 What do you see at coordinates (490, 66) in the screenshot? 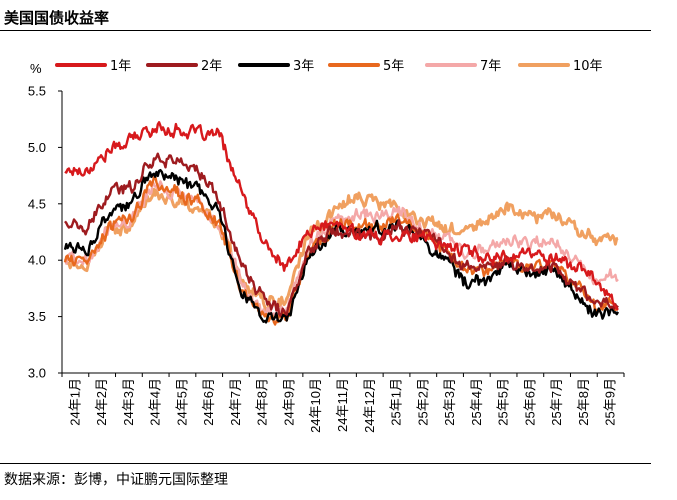
I see `legend-label: 7年` at bounding box center [490, 66].